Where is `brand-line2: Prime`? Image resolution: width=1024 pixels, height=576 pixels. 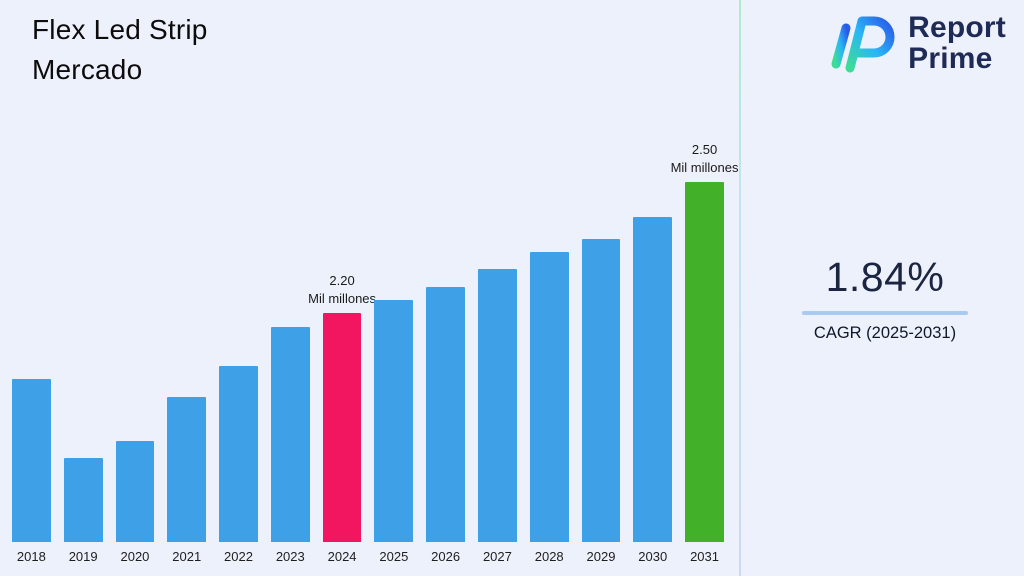 brand-line2: Prime is located at coordinates (950, 58).